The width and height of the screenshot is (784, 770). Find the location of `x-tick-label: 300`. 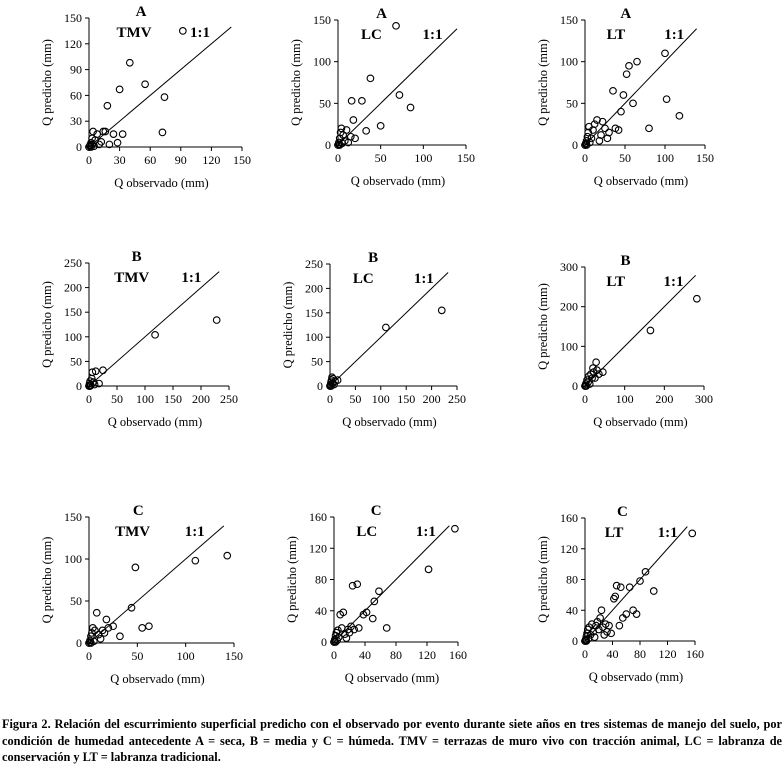

x-tick-label: 300 is located at coordinates (704, 399).